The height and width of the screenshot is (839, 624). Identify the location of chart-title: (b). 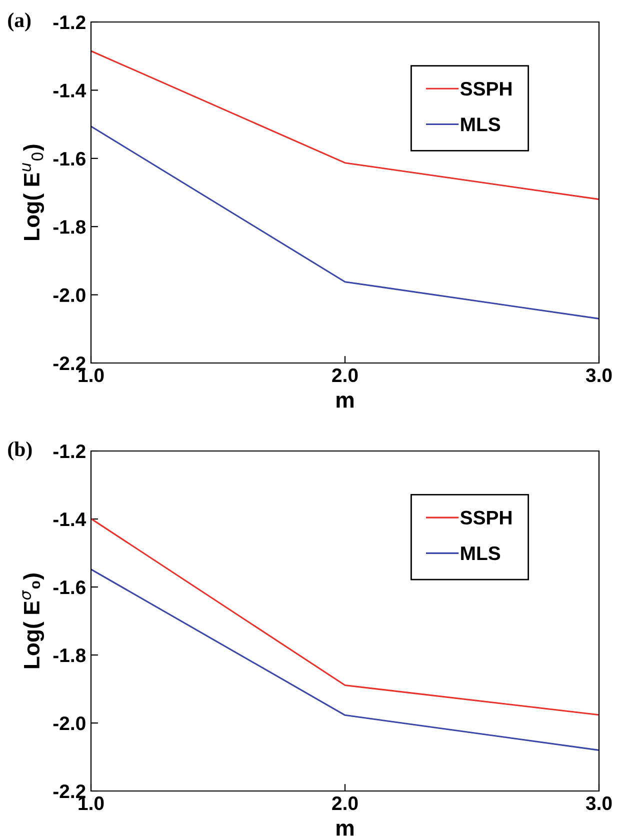
(20, 451).